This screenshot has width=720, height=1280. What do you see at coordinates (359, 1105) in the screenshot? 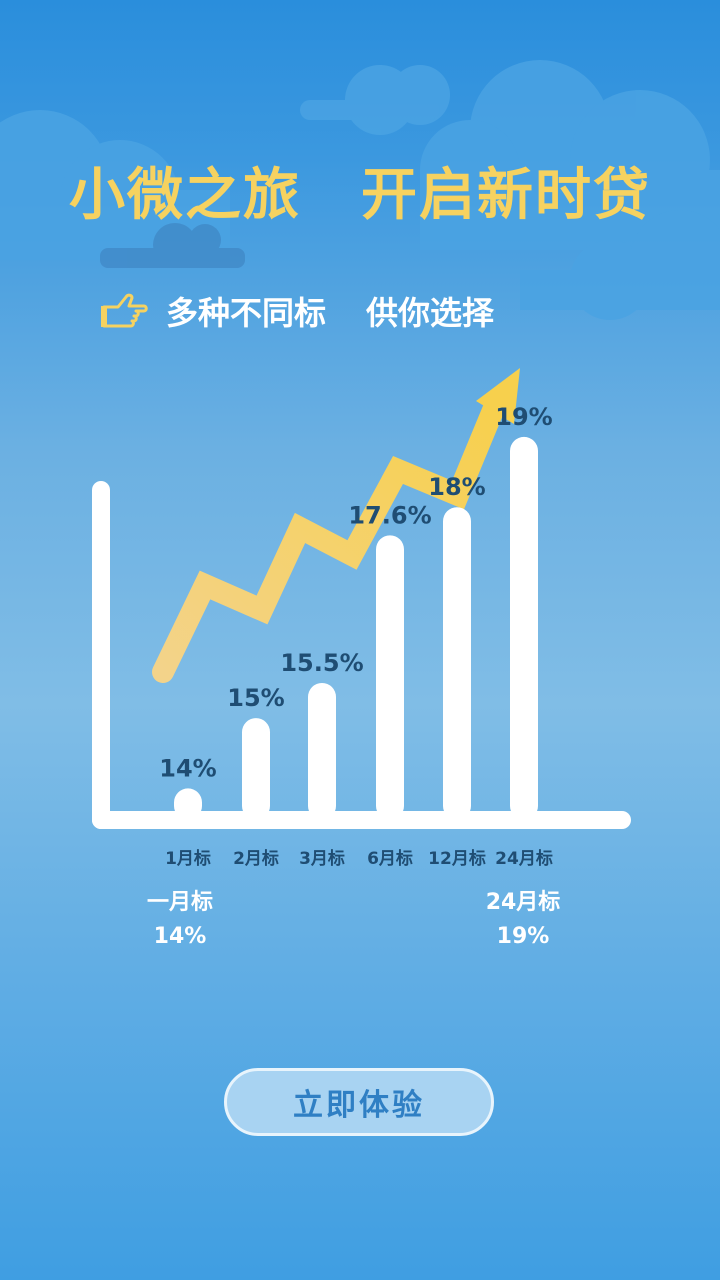
I see `try-now-button-label: 立即体验` at bounding box center [359, 1105].